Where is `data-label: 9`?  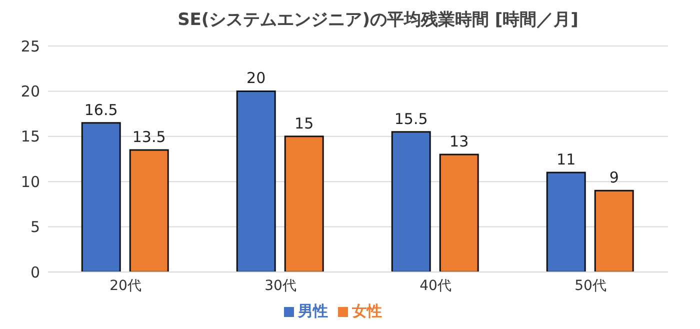
data-label: 9 is located at coordinates (614, 177).